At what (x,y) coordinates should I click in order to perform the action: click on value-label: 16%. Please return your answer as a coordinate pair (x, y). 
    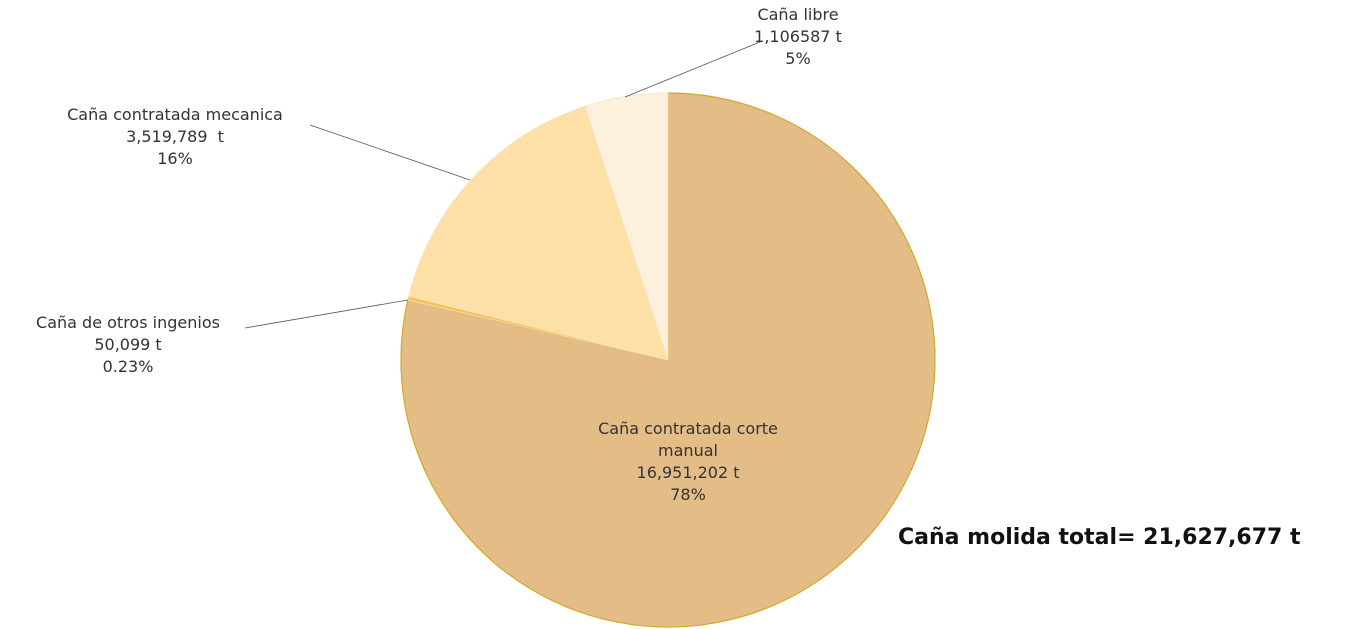
    Looking at the image, I should click on (175, 158).